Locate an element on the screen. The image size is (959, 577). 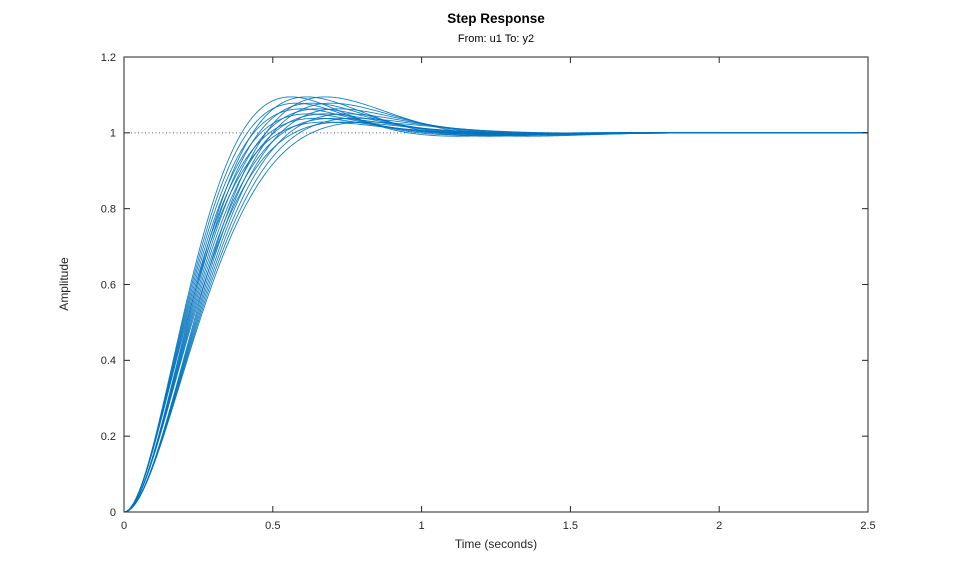
x-tick-label: 2 is located at coordinates (719, 526).